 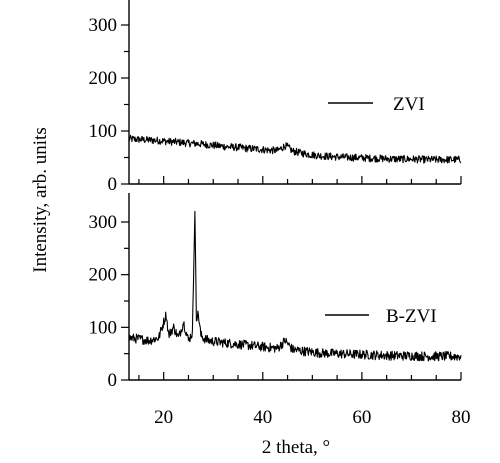 What do you see at coordinates (361, 417) in the screenshot?
I see `x-tick-label: 60` at bounding box center [361, 417].